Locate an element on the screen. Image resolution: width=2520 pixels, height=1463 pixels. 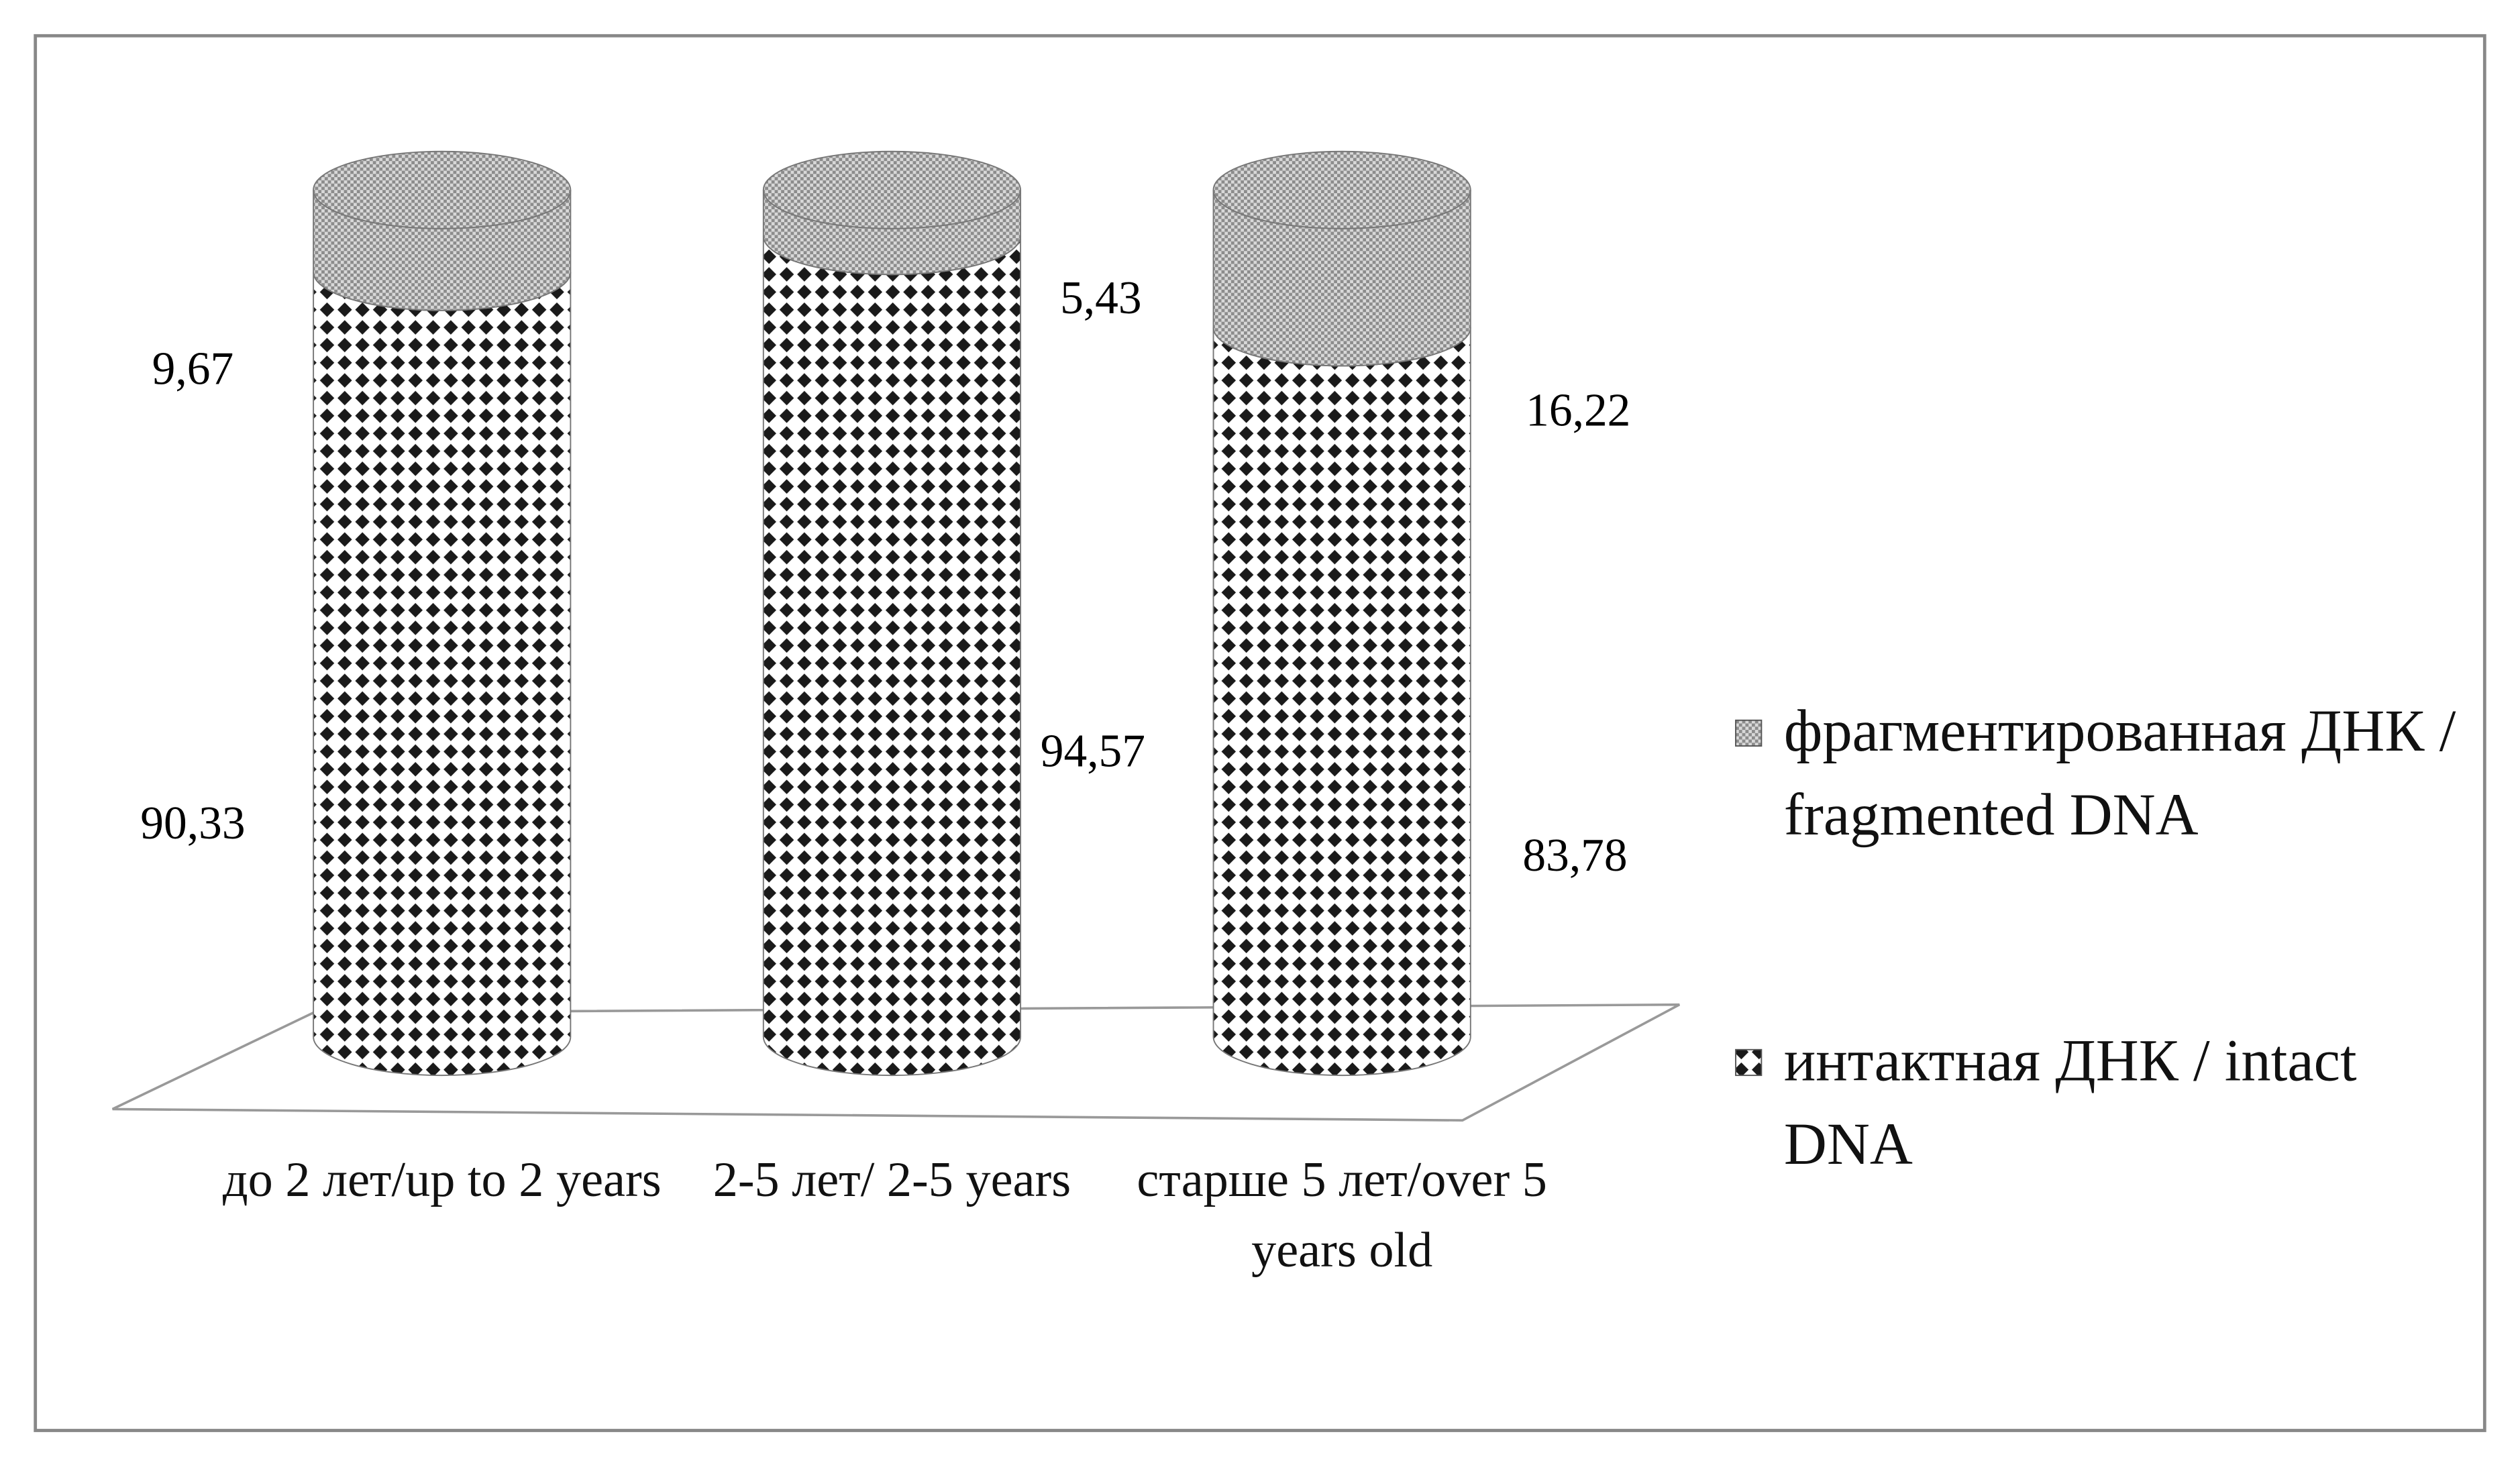
legend-label: интактная ДНК / intact DNA is located at coordinates (2070, 1103).